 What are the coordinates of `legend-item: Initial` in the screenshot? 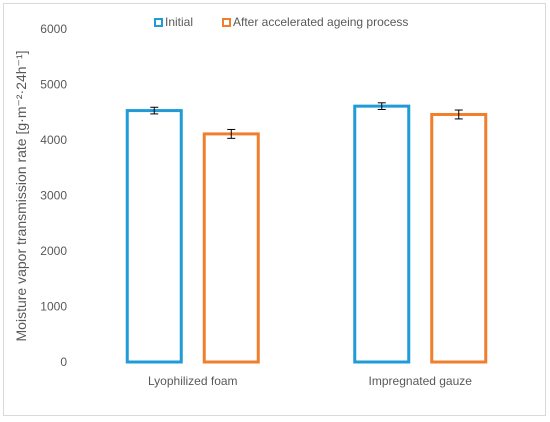 It's located at (173, 22).